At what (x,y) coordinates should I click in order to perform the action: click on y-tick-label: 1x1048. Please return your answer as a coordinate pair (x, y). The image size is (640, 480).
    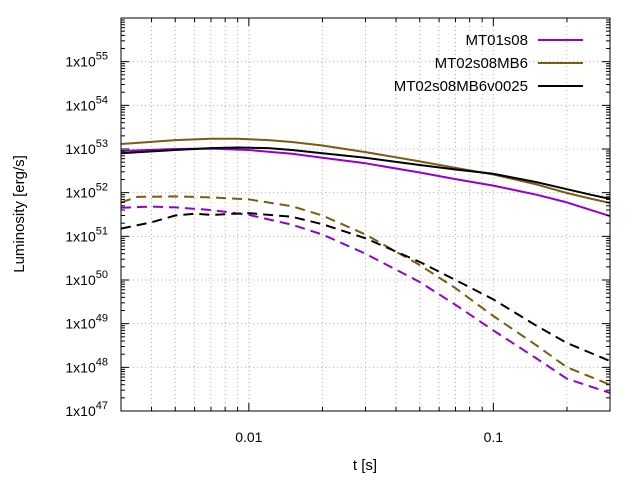
    Looking at the image, I should click on (86, 365).